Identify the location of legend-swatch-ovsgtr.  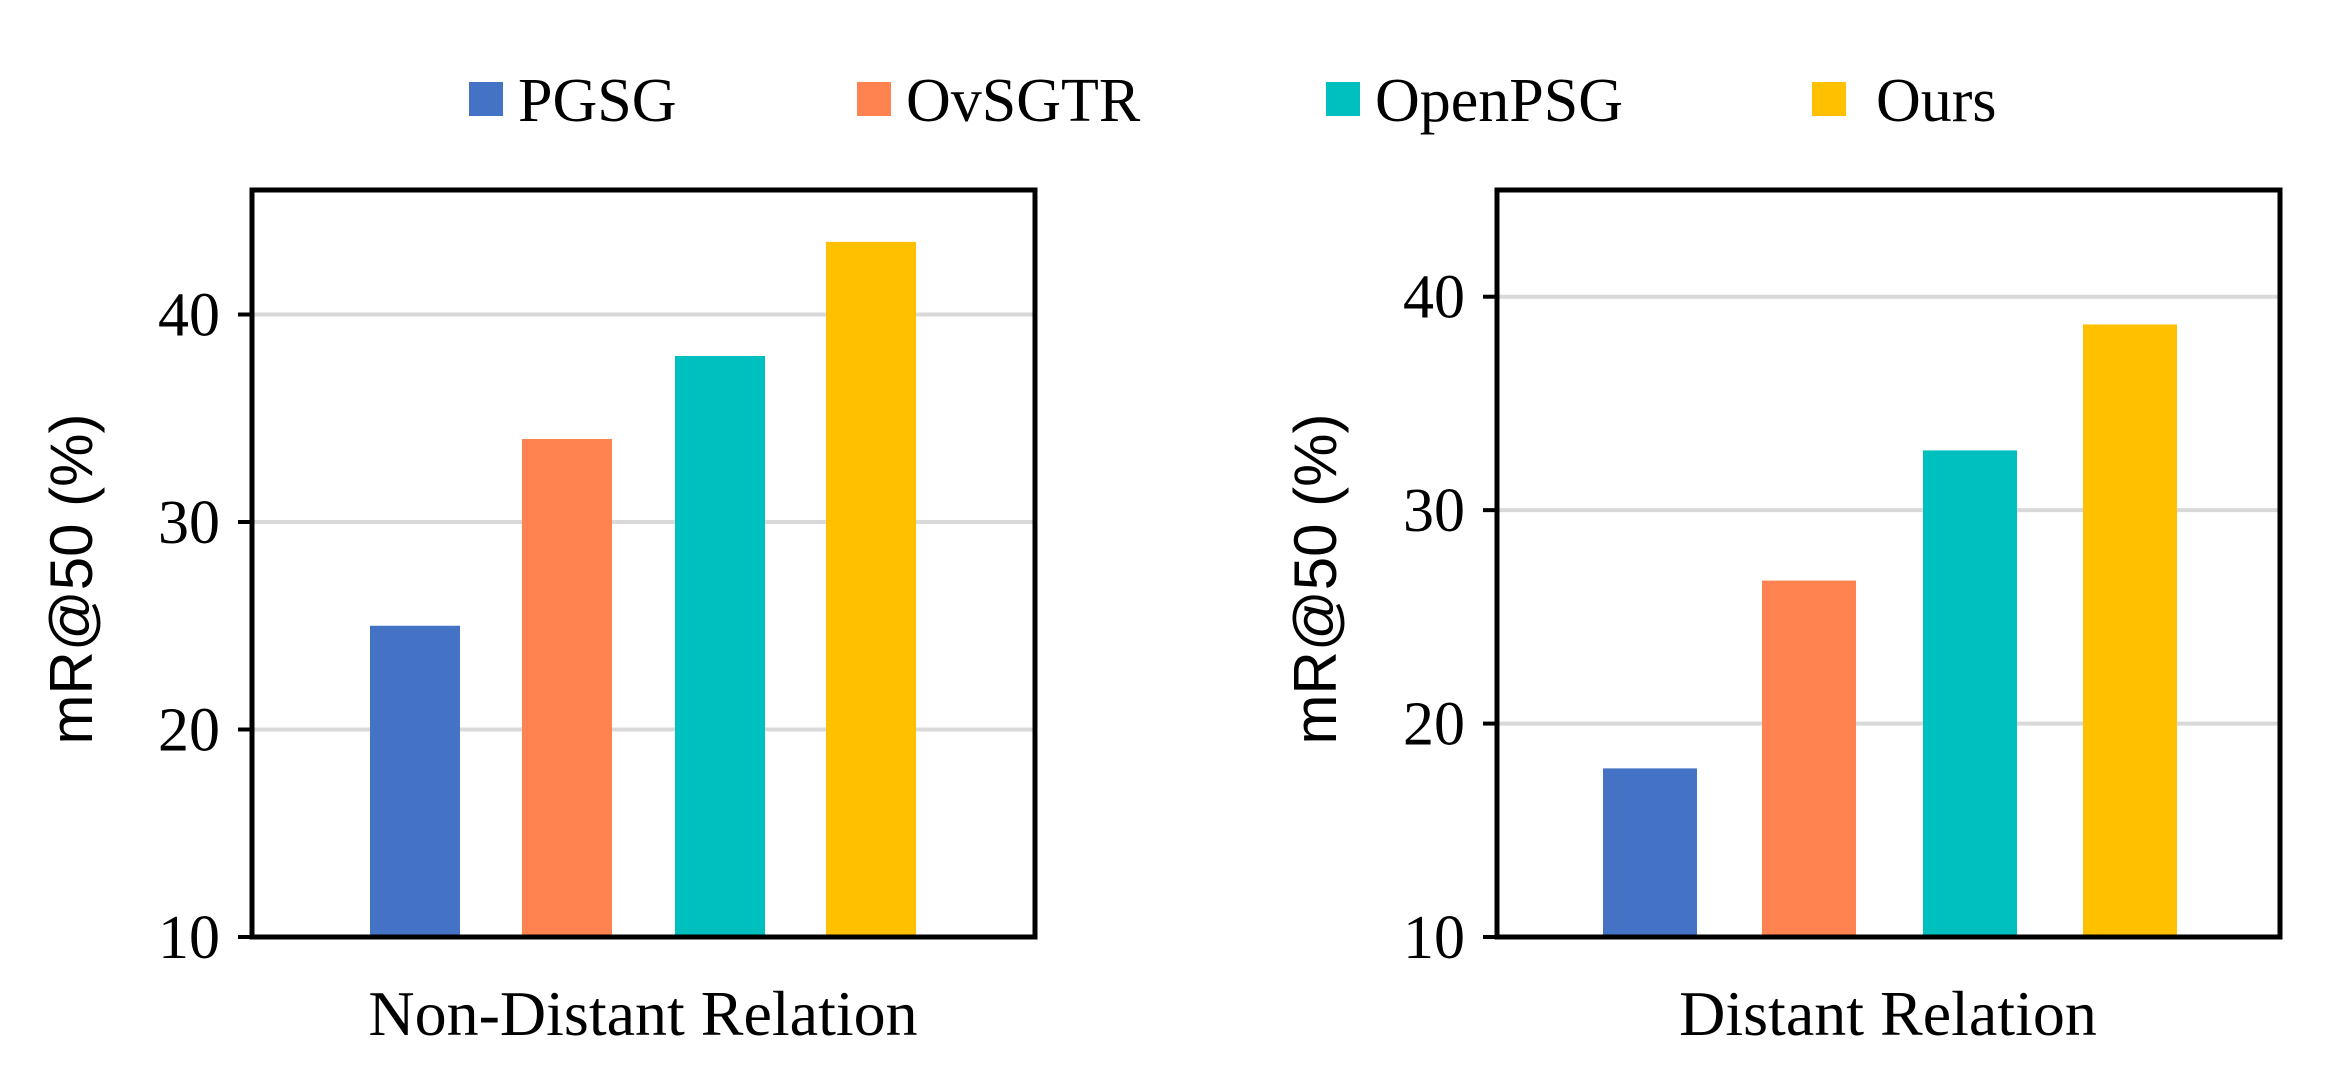
(874, 99).